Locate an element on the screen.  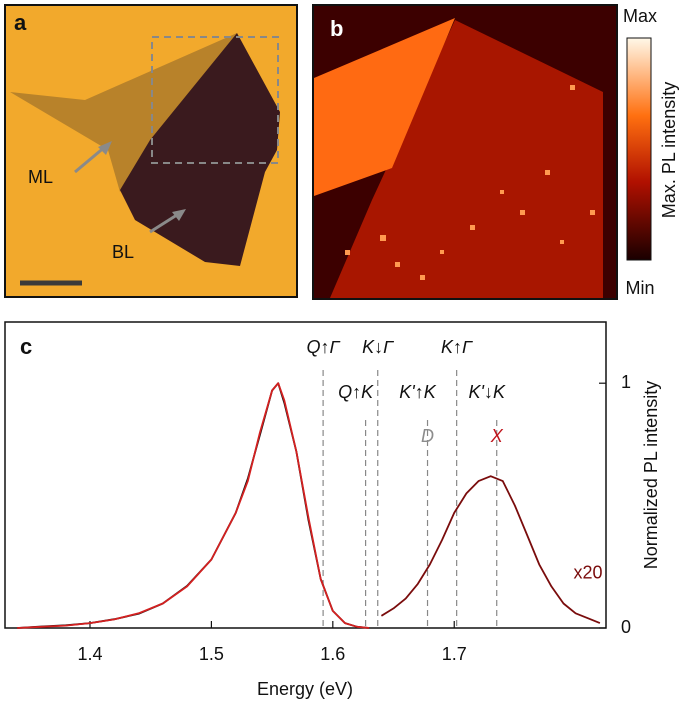
colorbar is located at coordinates (639, 149).